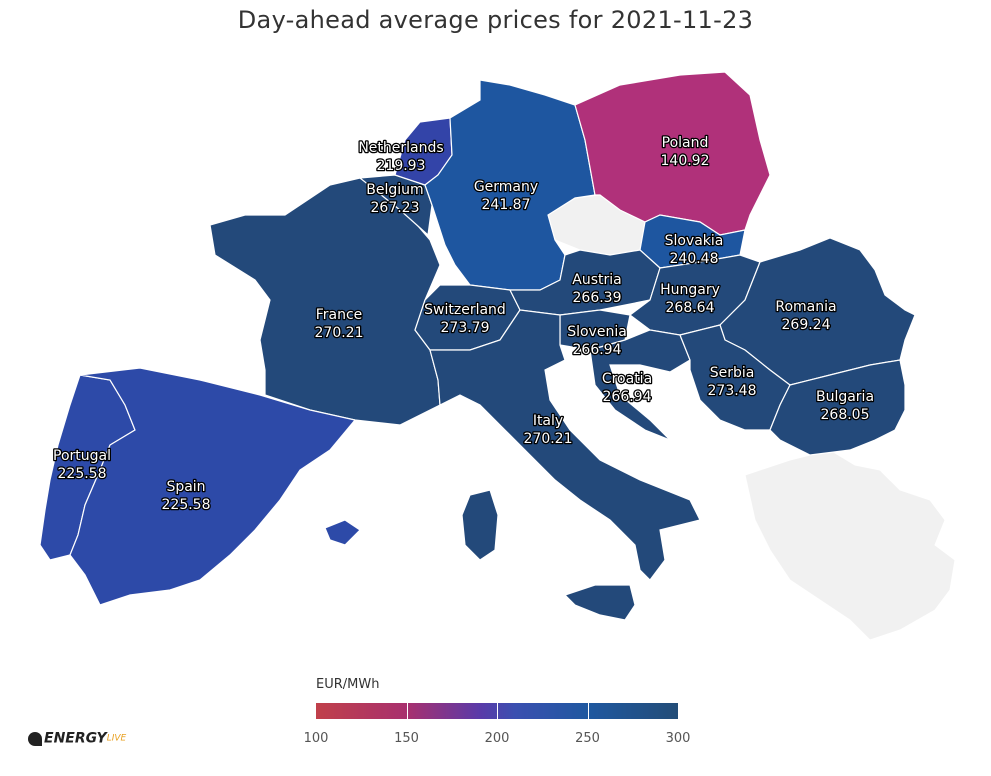 This screenshot has height=776, width=991. What do you see at coordinates (690, 290) in the screenshot?
I see `country-name-label: Hungary` at bounding box center [690, 290].